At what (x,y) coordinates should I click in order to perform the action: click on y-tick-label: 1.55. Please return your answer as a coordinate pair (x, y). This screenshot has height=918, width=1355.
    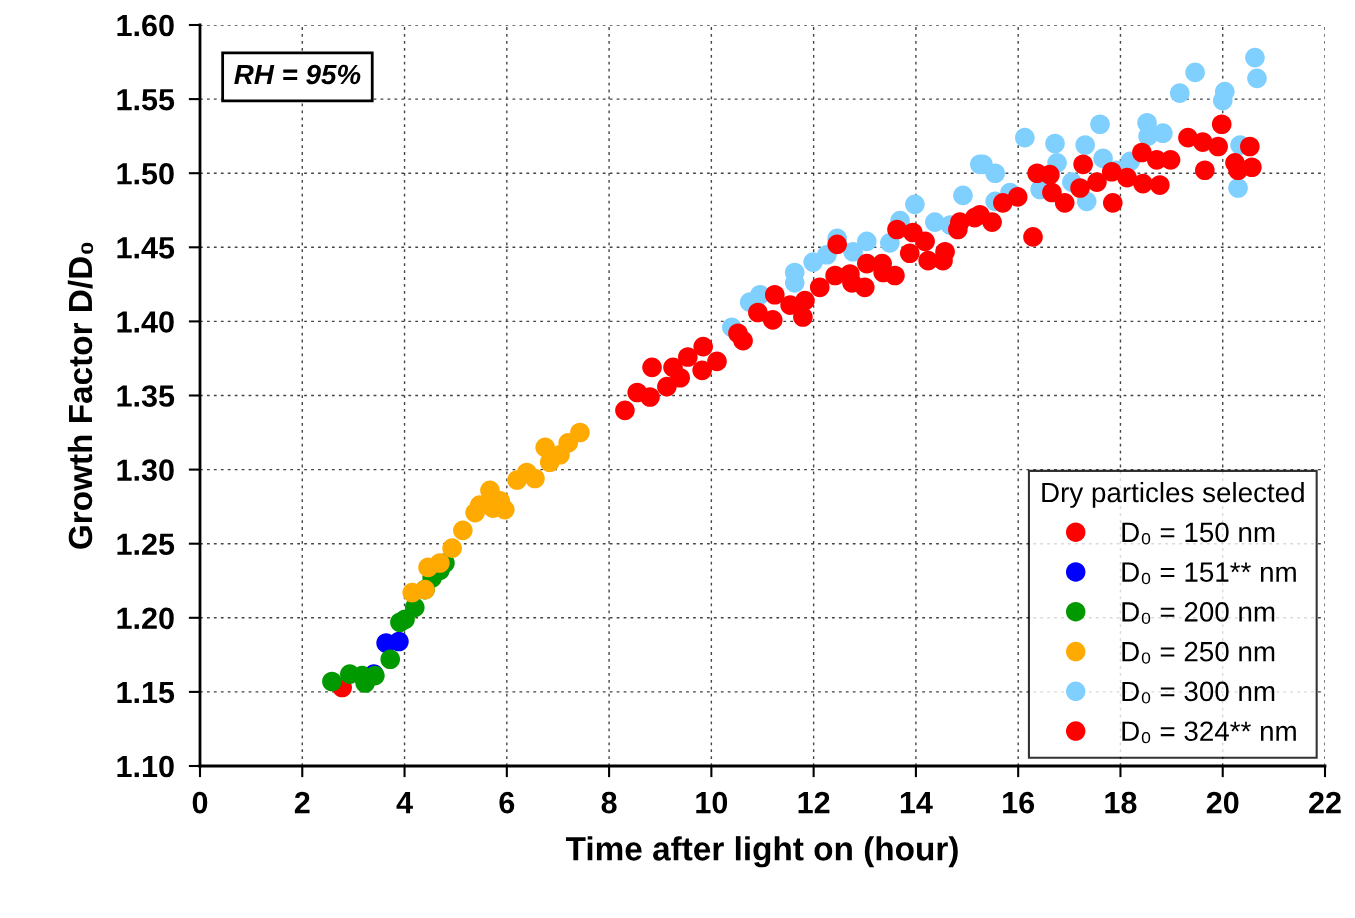
    Looking at the image, I should click on (146, 100).